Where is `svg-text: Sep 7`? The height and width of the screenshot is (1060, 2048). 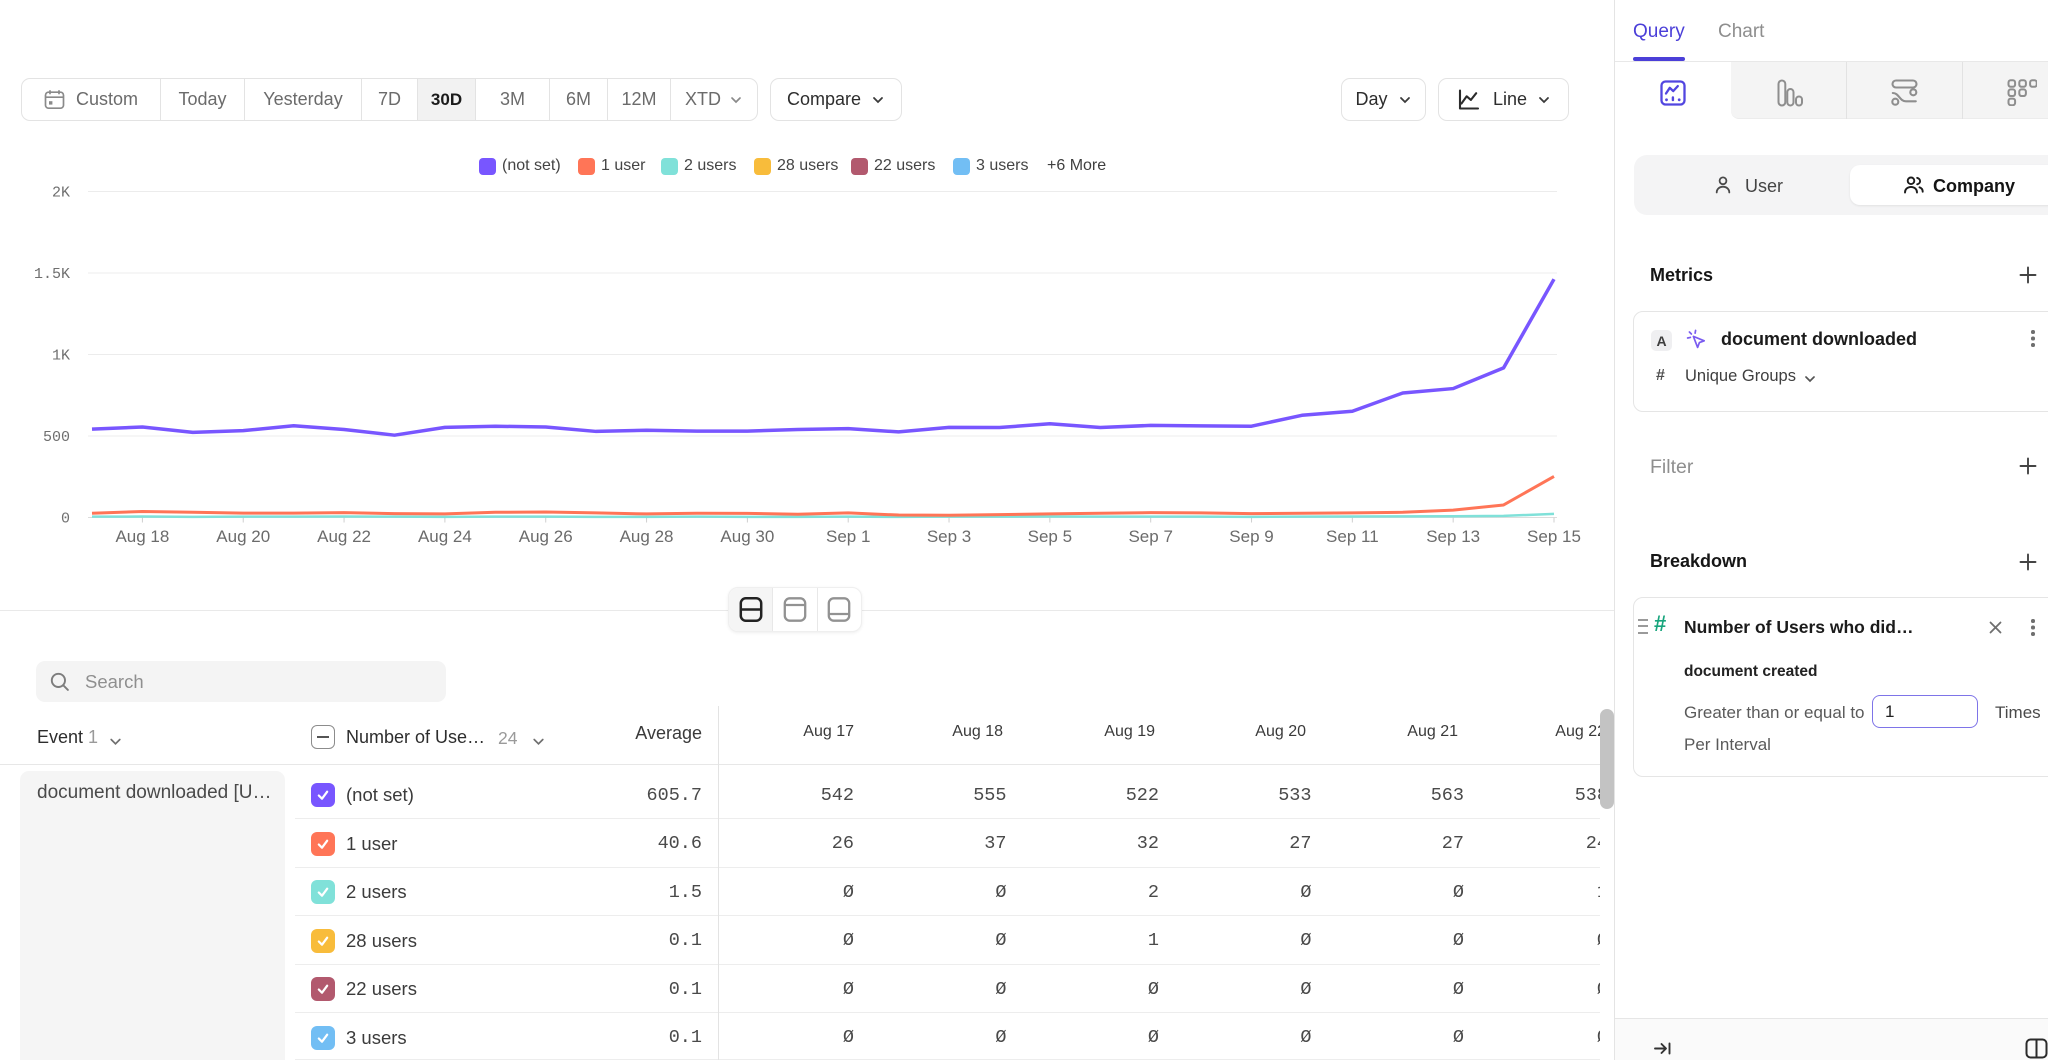
svg-text: Sep 7 is located at coordinates (1150, 536).